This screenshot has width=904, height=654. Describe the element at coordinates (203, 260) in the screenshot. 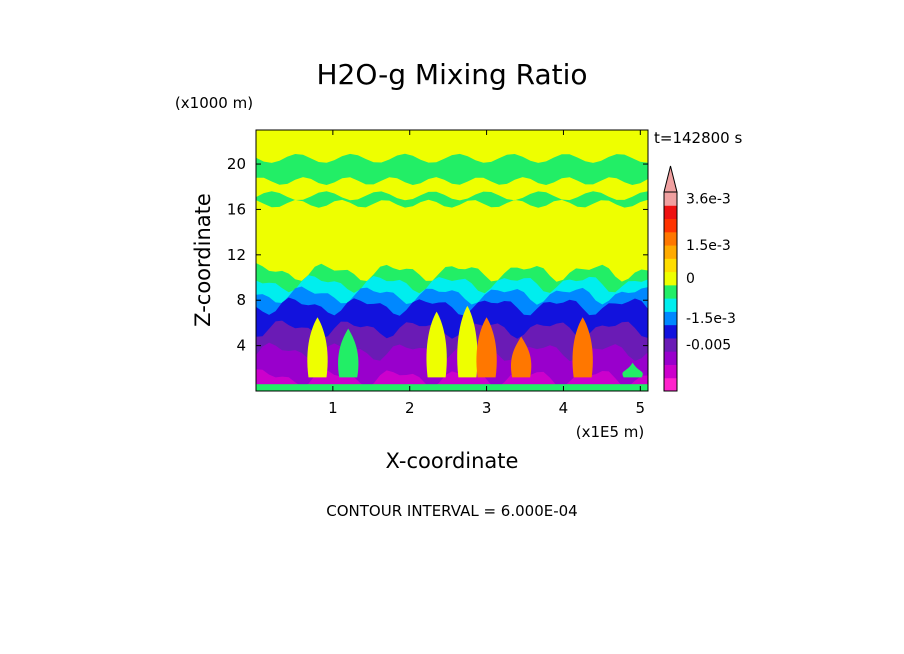

I see `y-axis-label: Z-coordinate` at that location.